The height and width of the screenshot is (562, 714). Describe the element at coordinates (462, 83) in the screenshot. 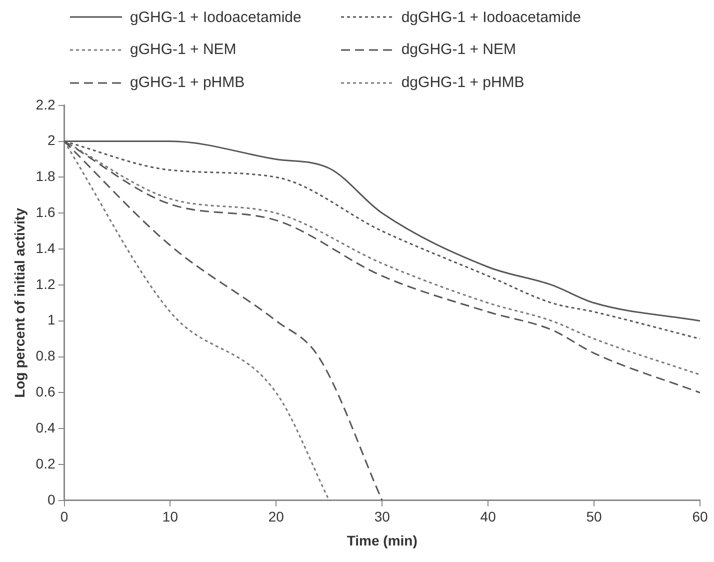

I see `legend-label: dgGHG-1 + pHMB` at that location.